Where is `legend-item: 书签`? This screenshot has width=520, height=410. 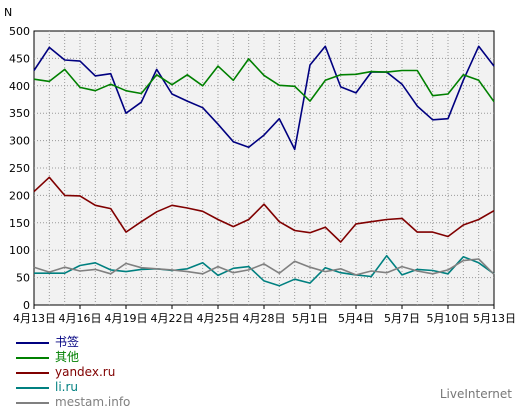
legend-item: 书签 is located at coordinates (73, 342).